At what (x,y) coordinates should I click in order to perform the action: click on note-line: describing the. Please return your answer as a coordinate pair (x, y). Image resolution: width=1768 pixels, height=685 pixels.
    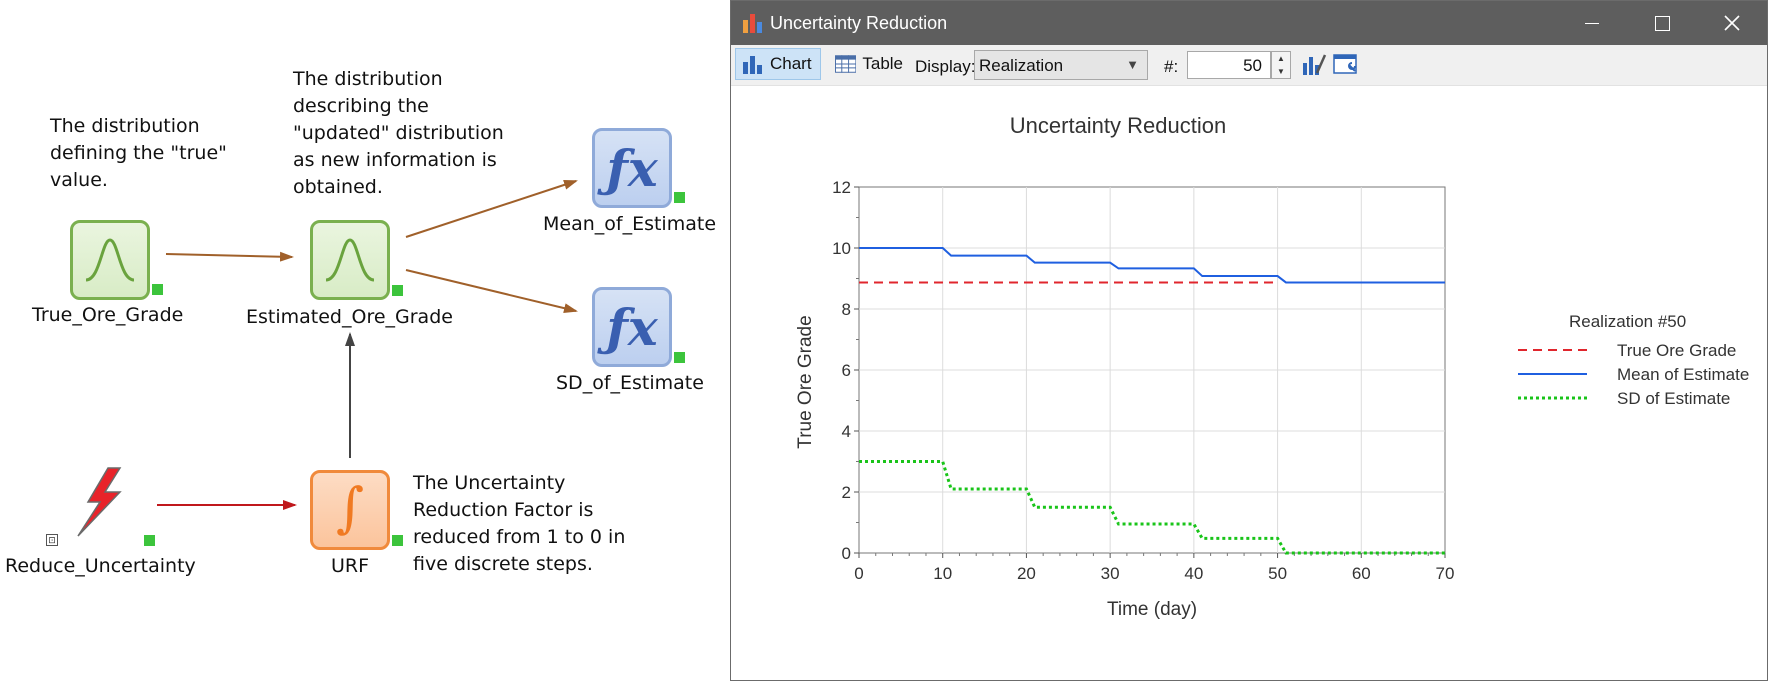
    Looking at the image, I should click on (361, 106).